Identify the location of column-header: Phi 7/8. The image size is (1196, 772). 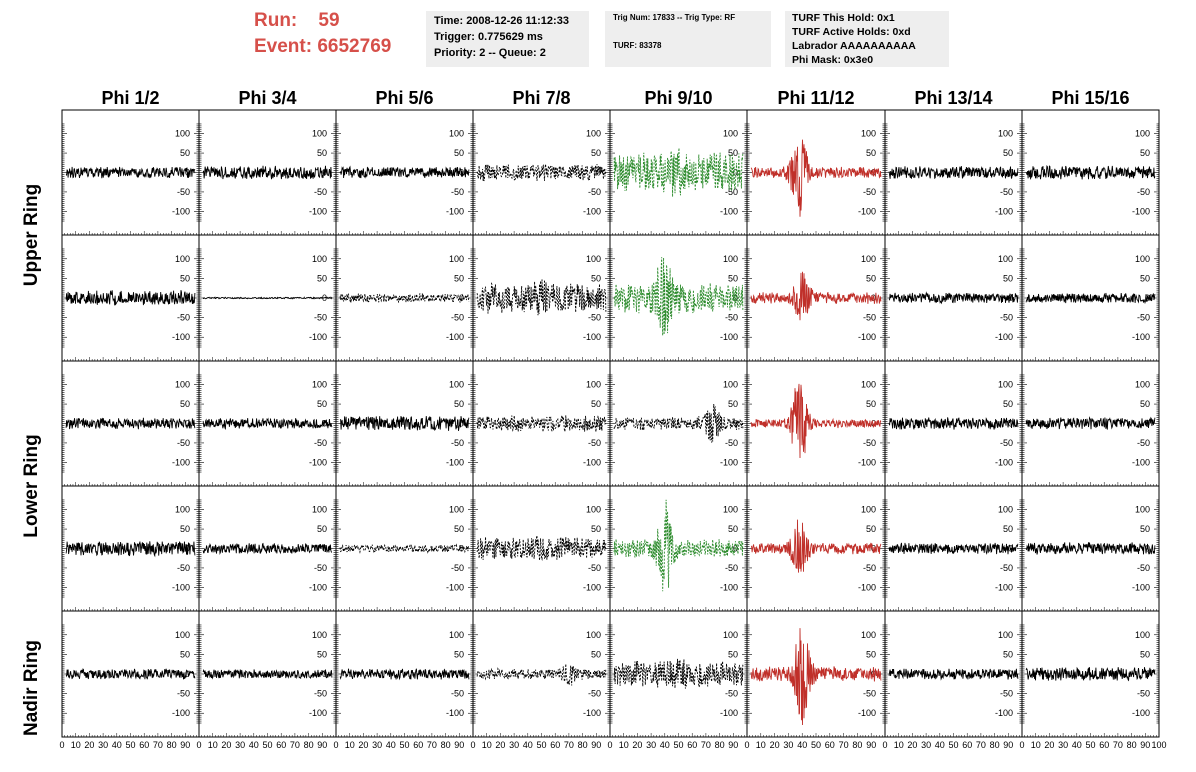
(541, 98).